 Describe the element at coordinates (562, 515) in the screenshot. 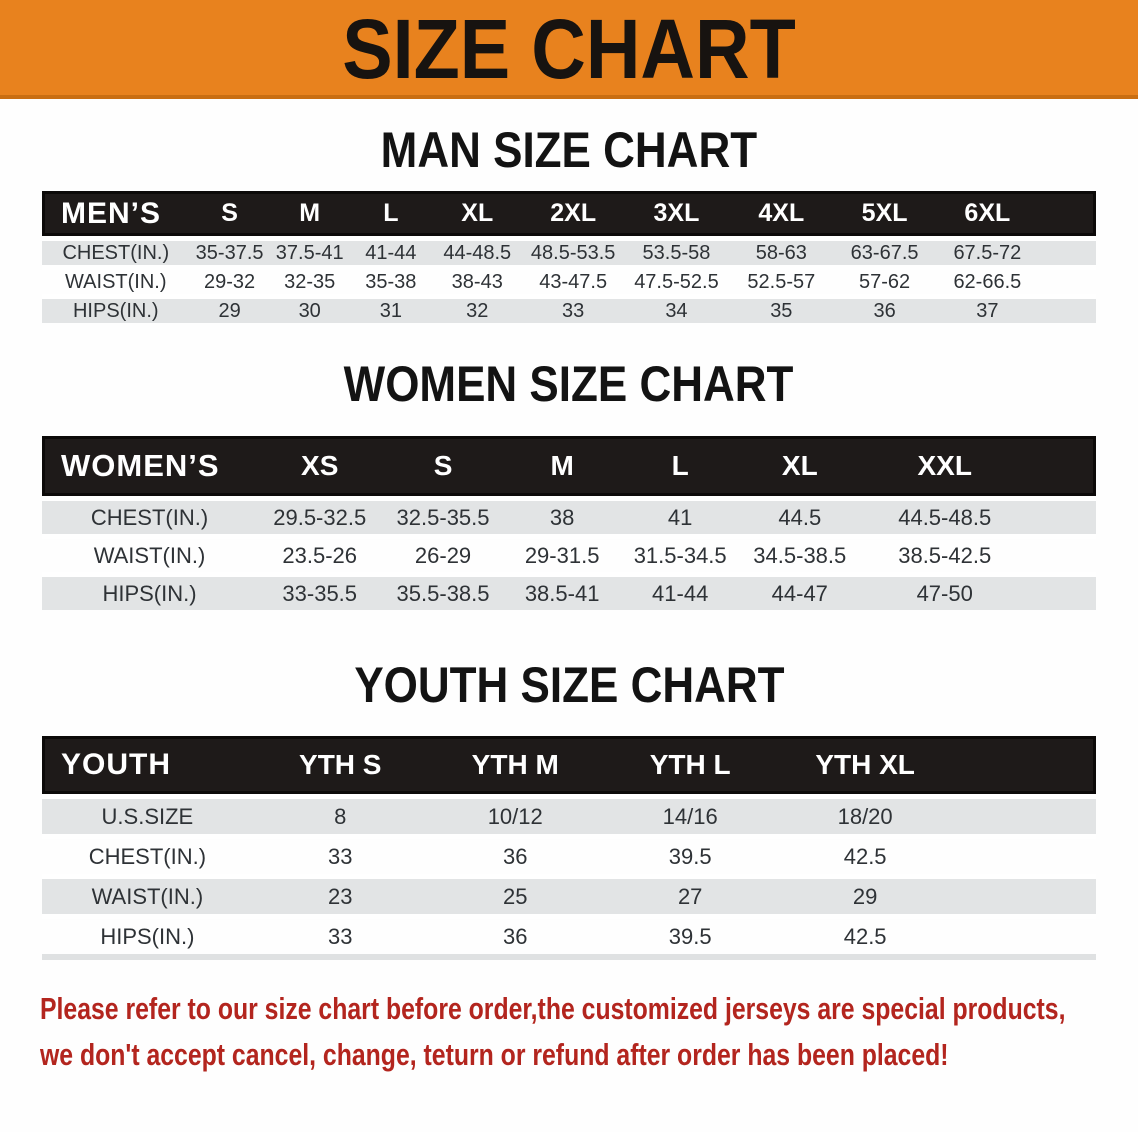

I see `size-value-cell: 38` at that location.